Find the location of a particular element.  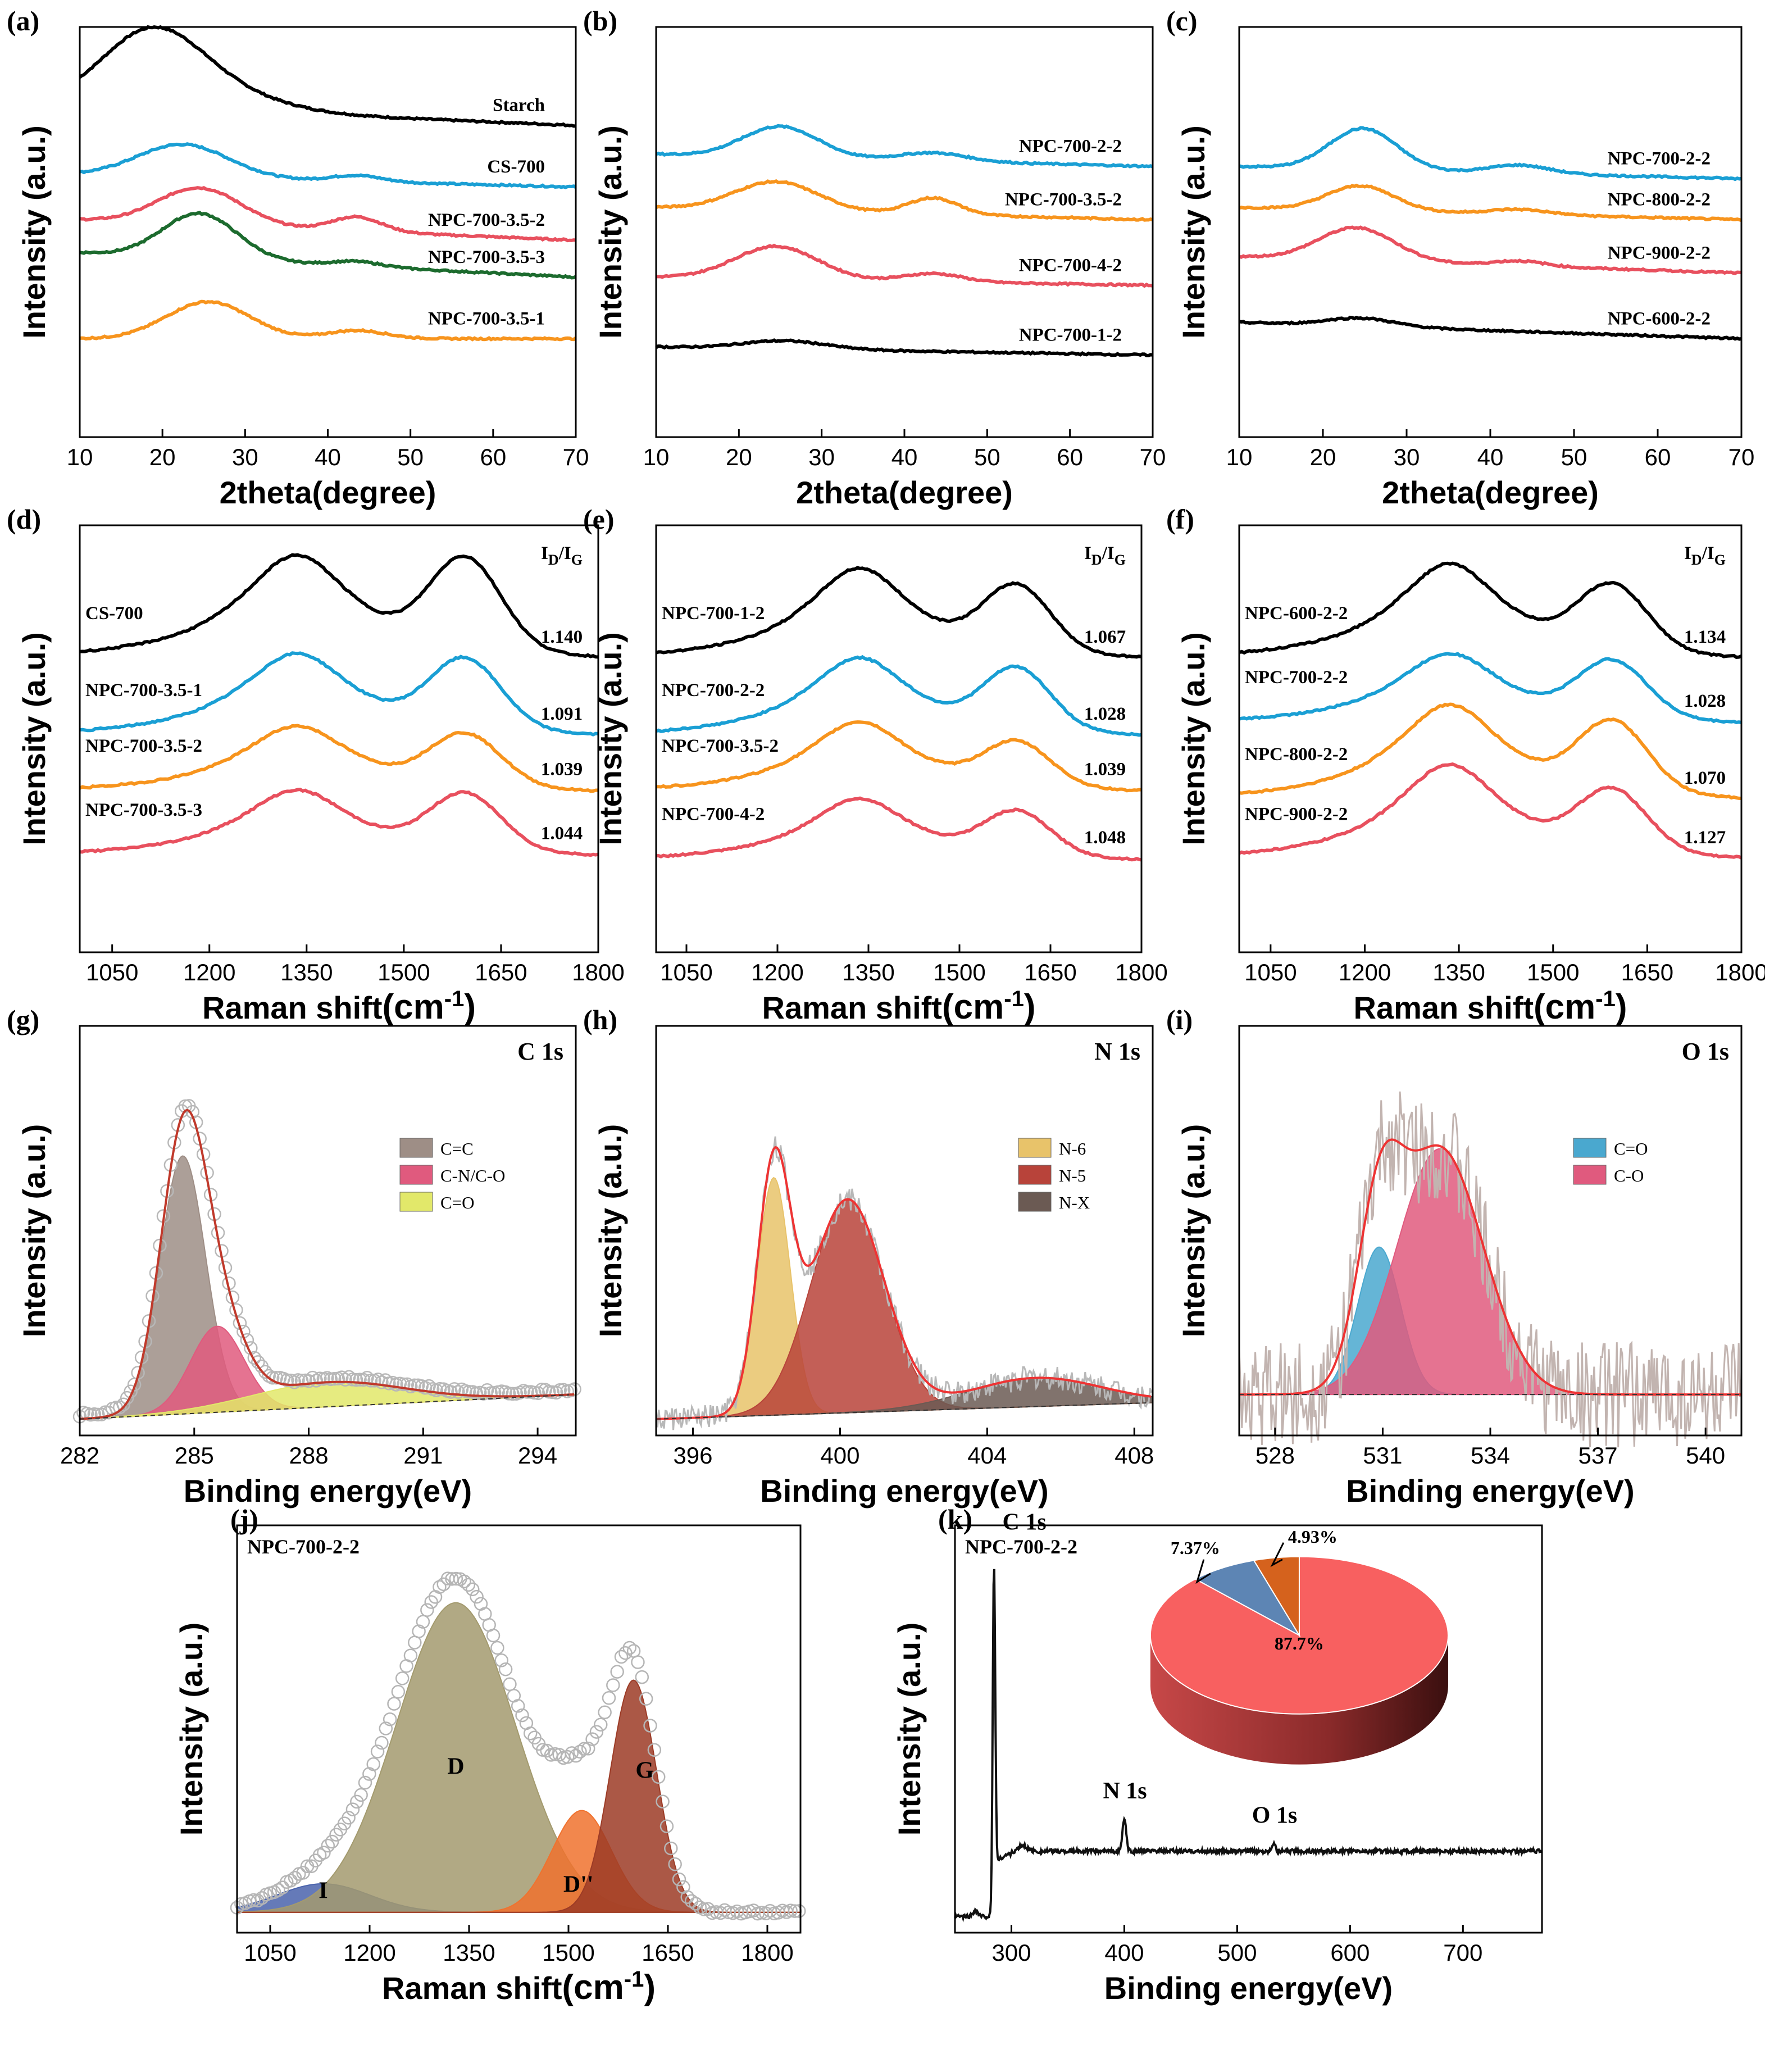

x-tick-label: 1200 is located at coordinates (369, 1953).